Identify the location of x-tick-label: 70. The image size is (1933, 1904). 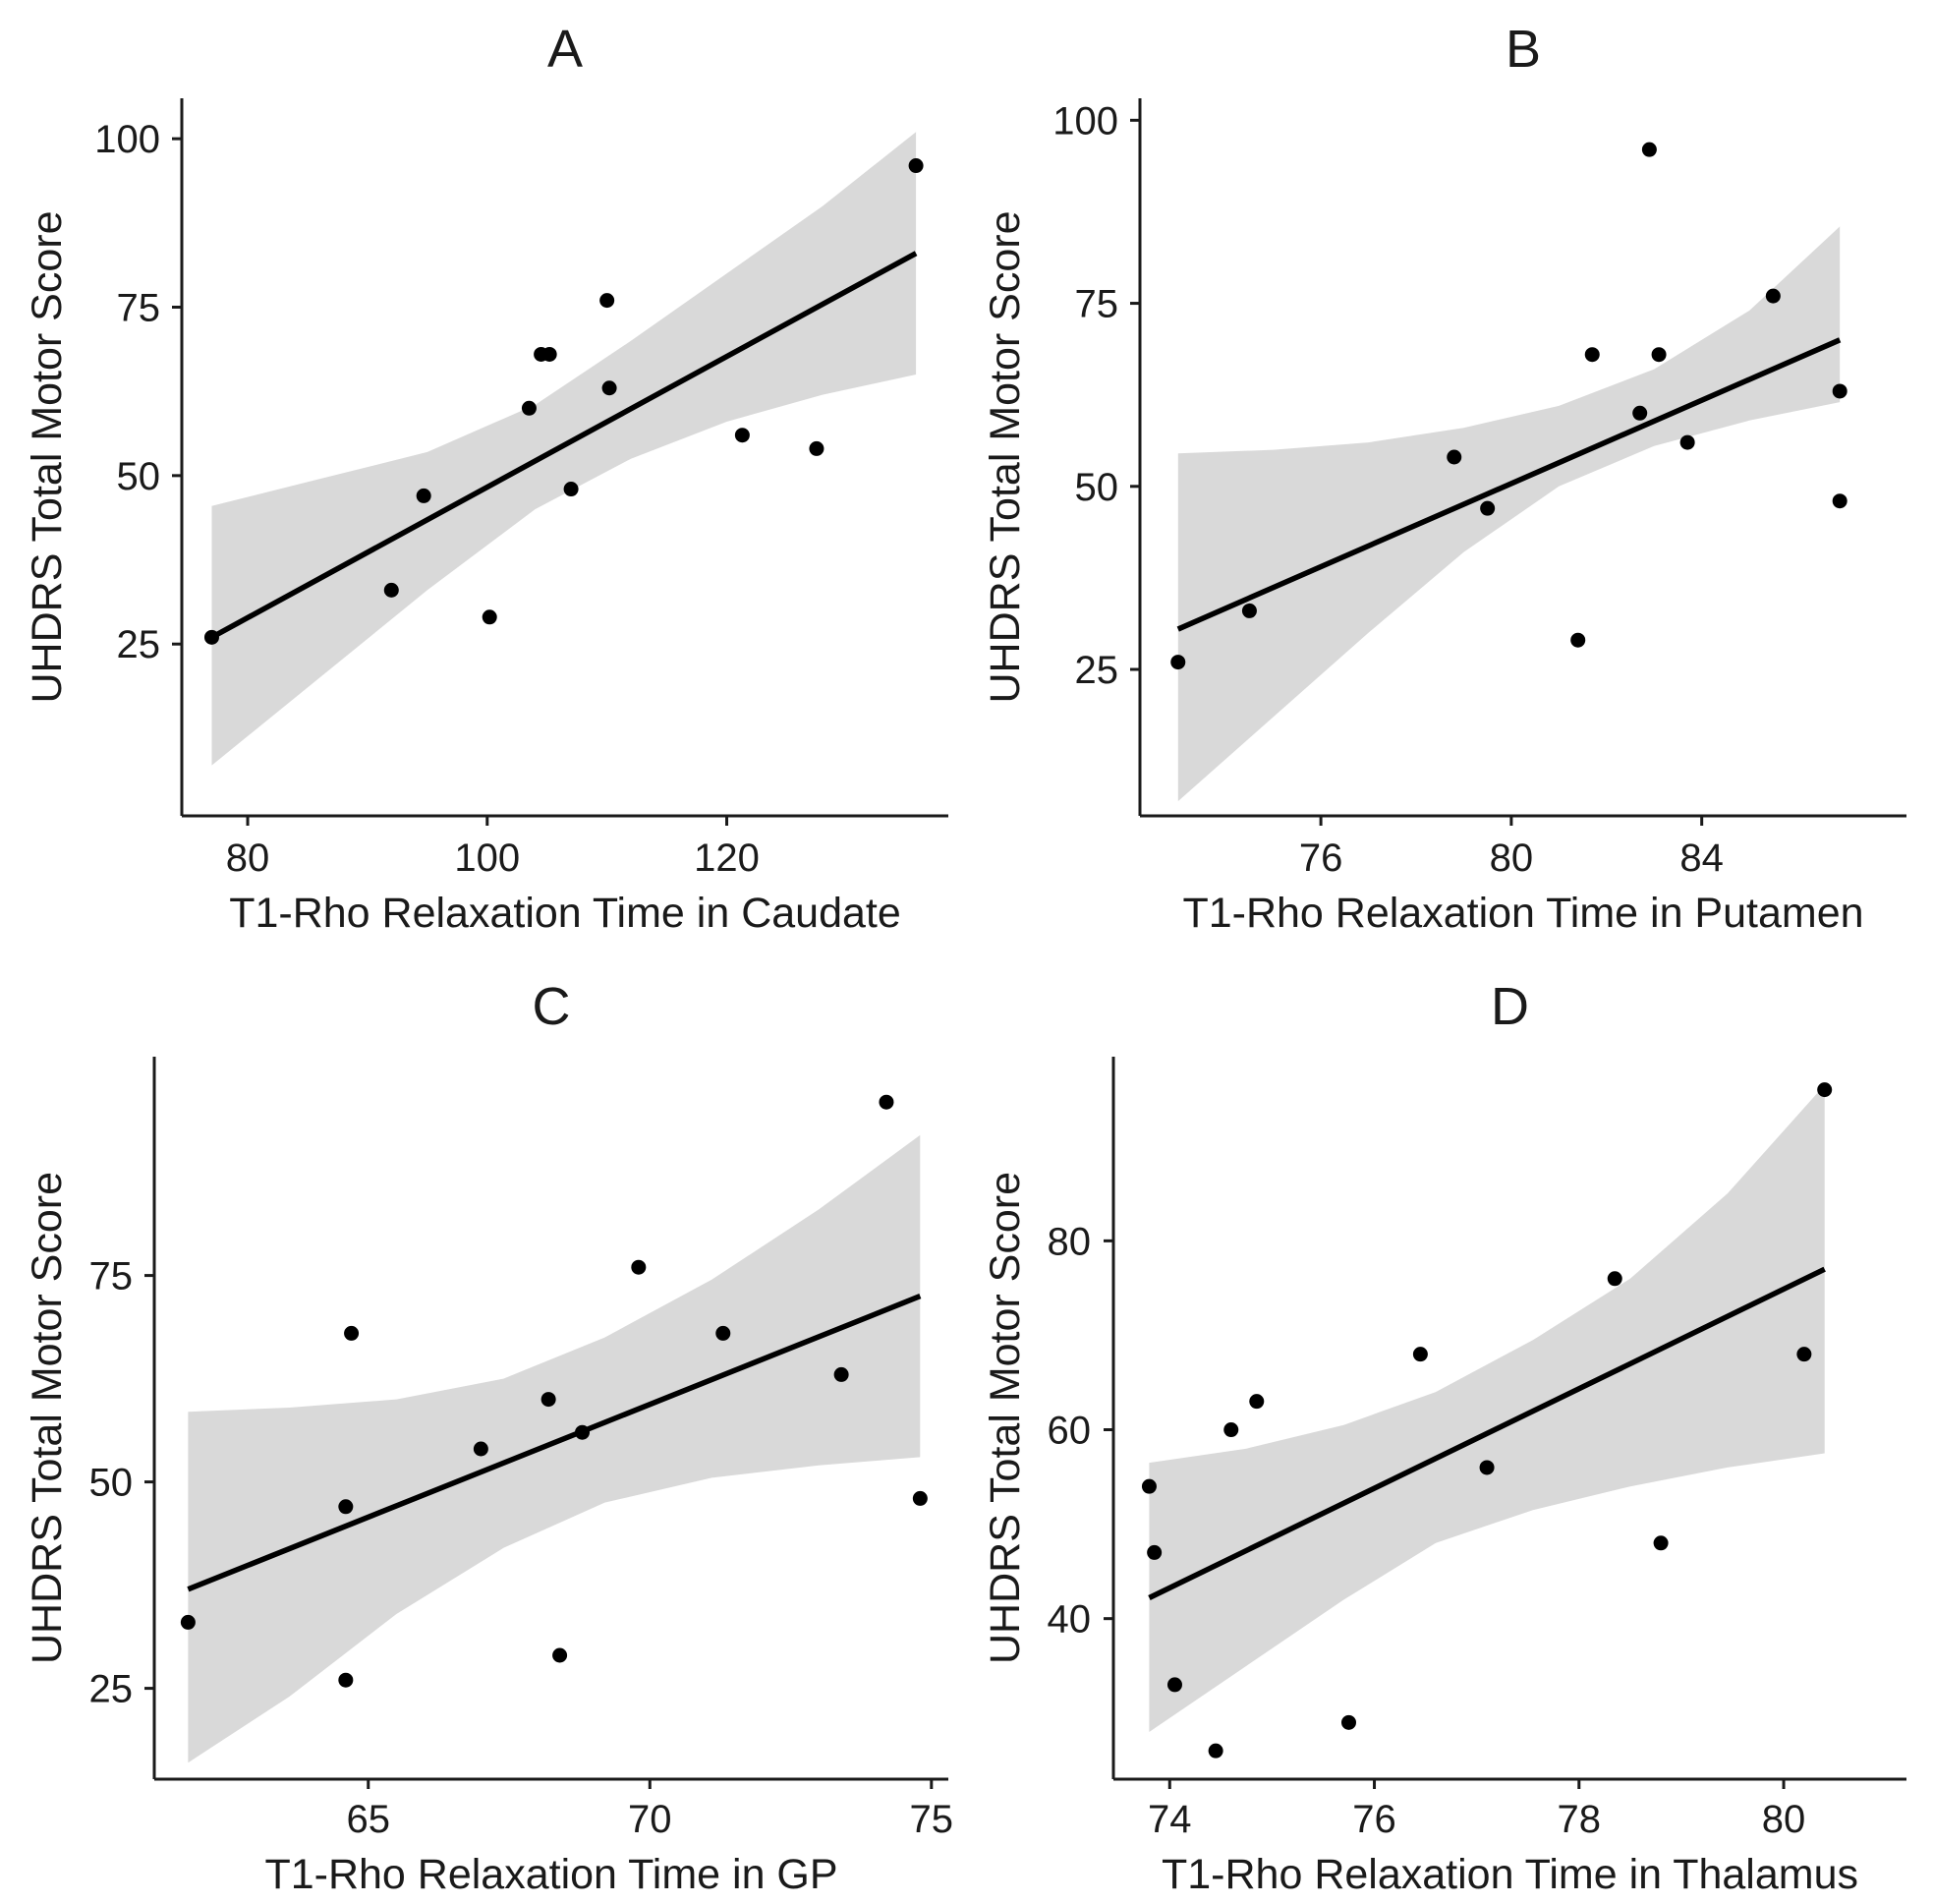
(650, 1819).